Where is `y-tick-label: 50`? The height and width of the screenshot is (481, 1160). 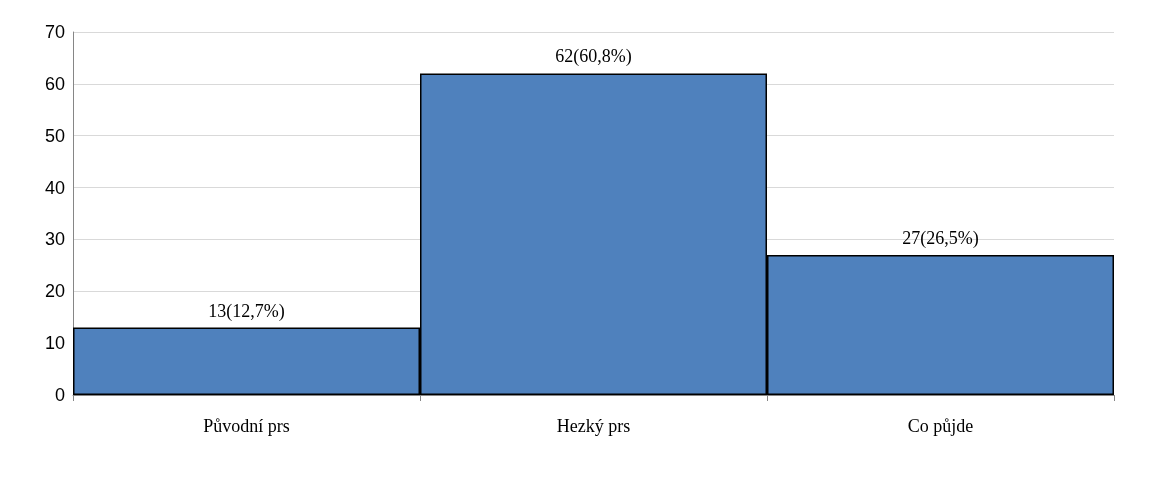 y-tick-label: 50 is located at coordinates (54, 135).